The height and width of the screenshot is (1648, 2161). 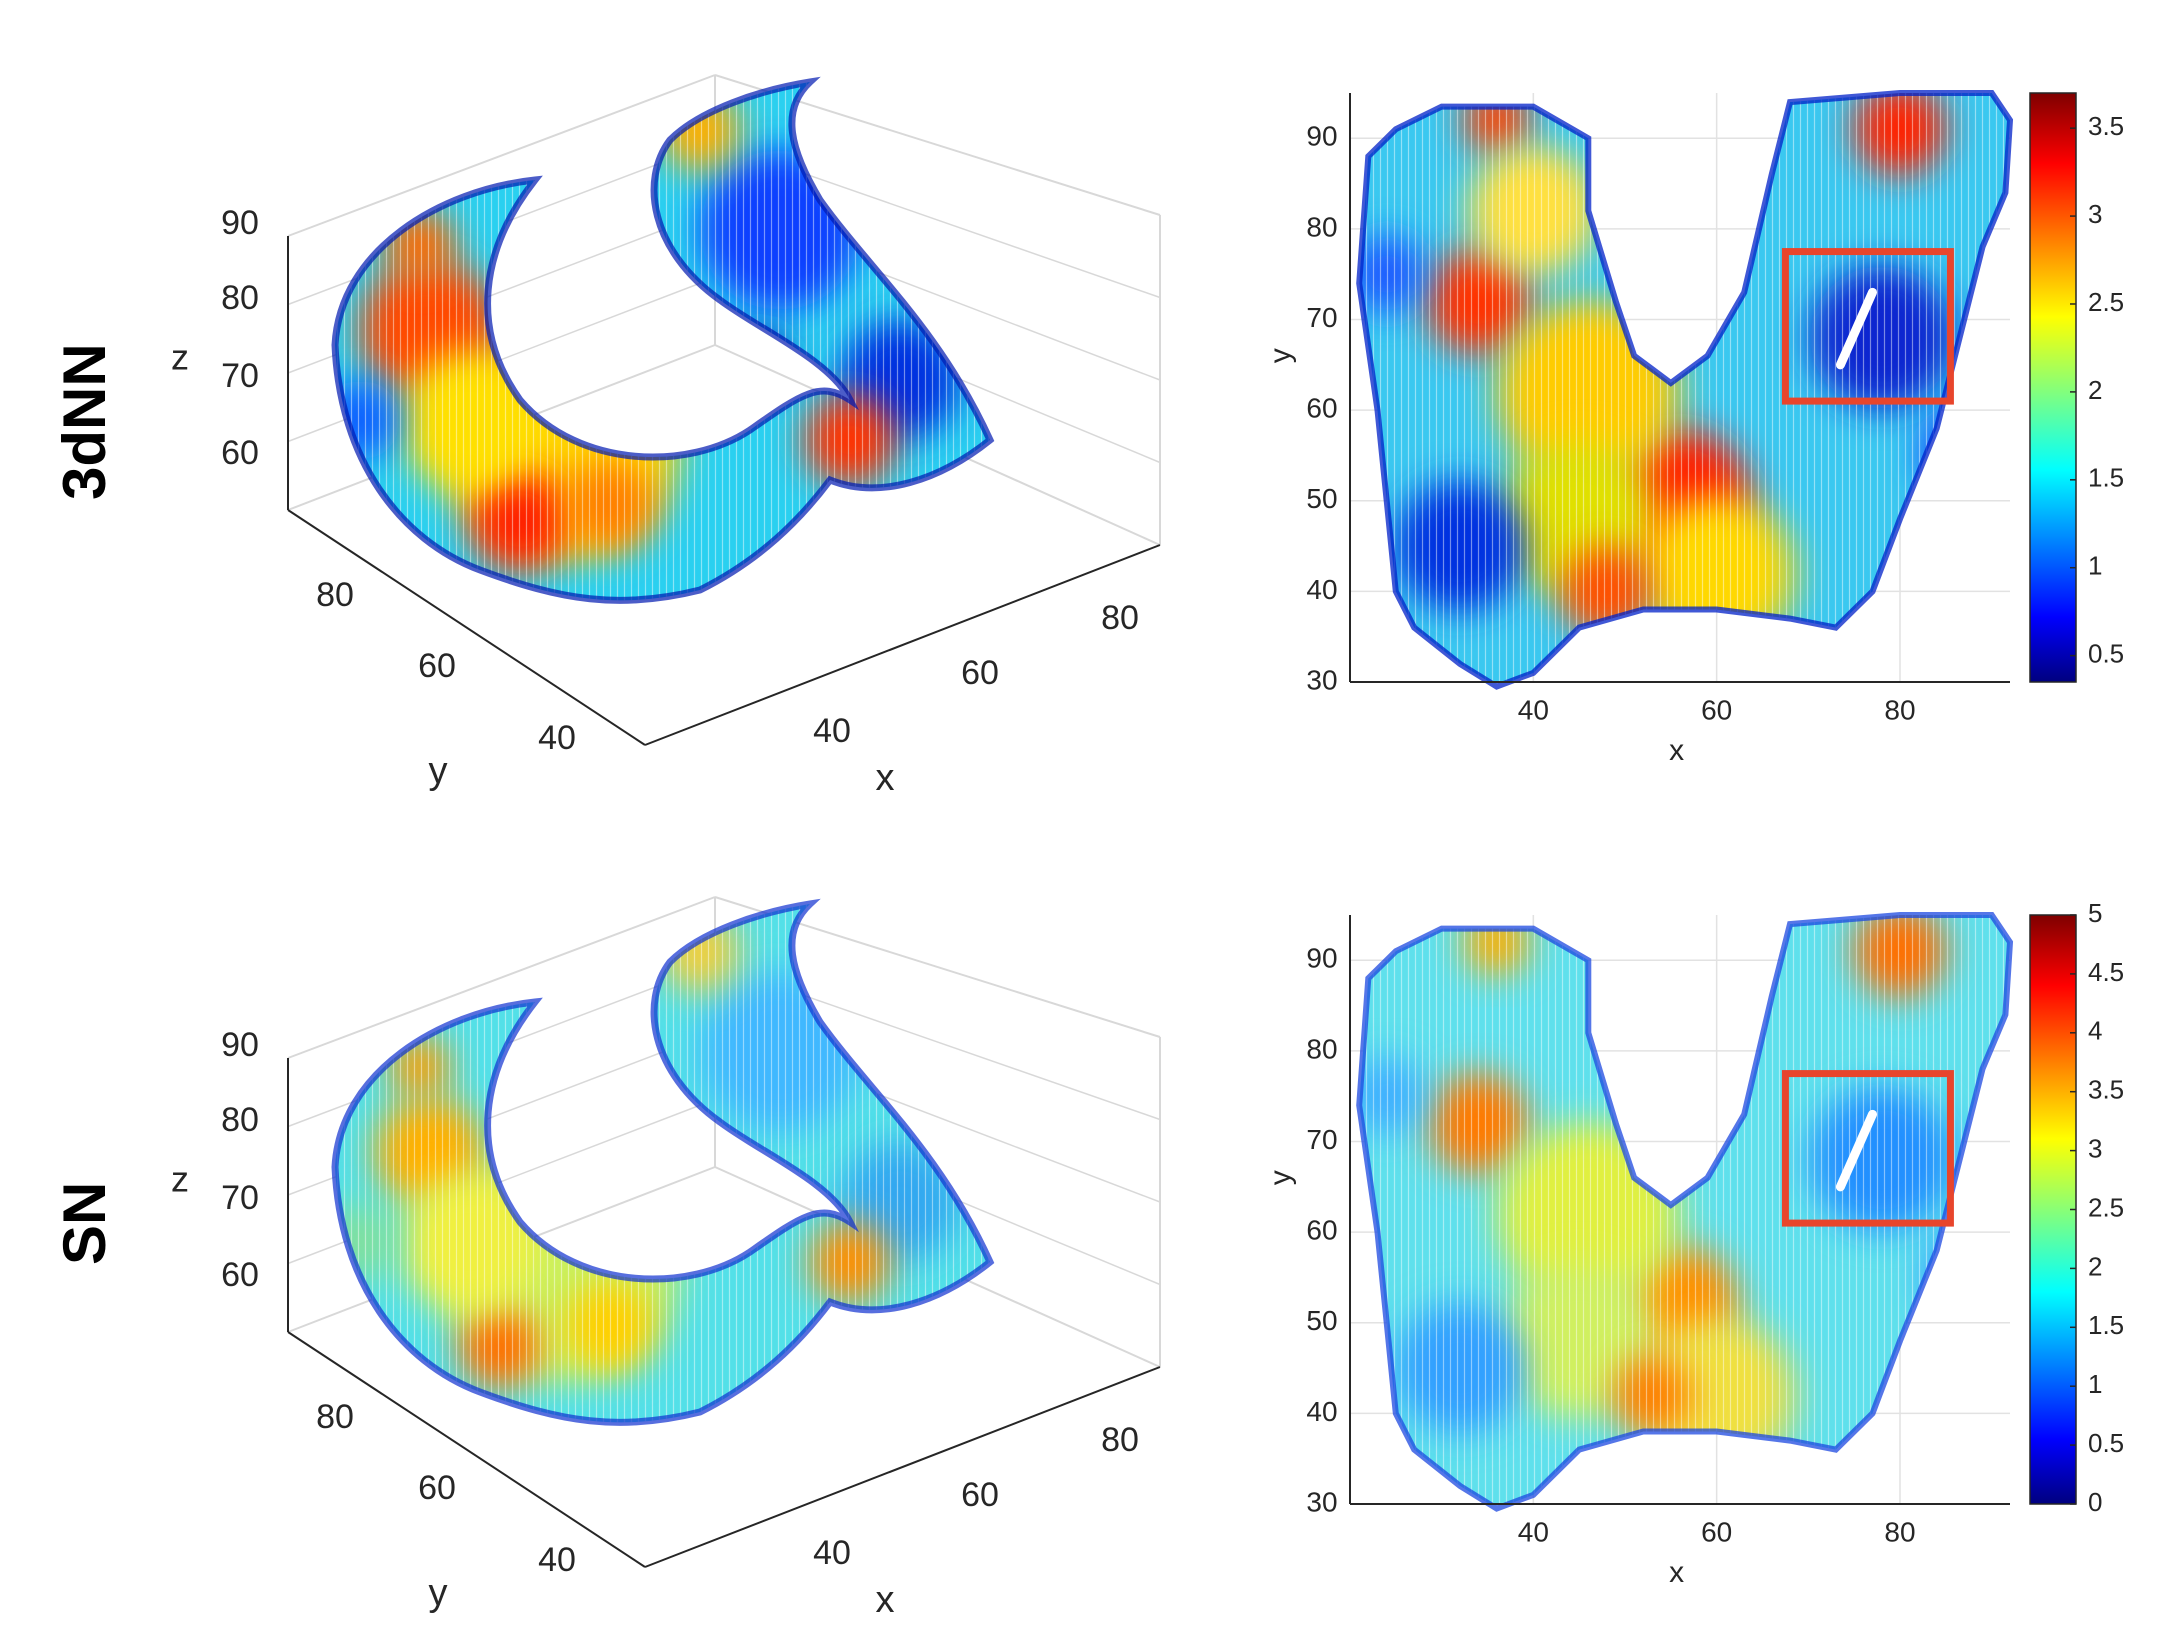 I want to click on colorbar-tick-label: 4, so click(x=2095, y=1031).